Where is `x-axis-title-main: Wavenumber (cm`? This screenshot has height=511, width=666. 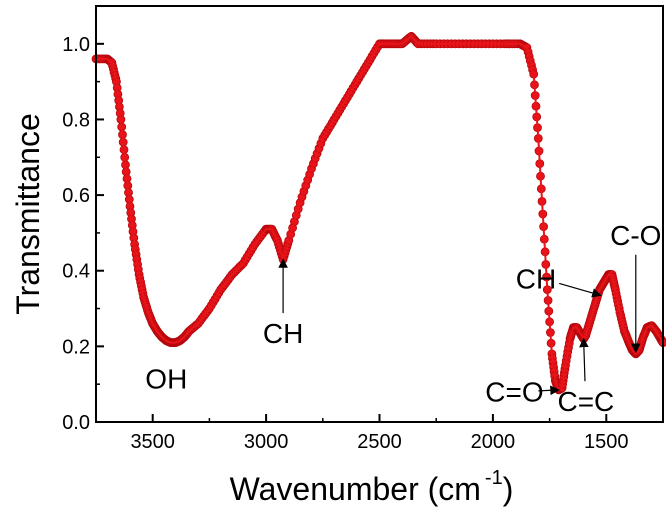
x-axis-title-main: Wavenumber (cm is located at coordinates (355, 489).